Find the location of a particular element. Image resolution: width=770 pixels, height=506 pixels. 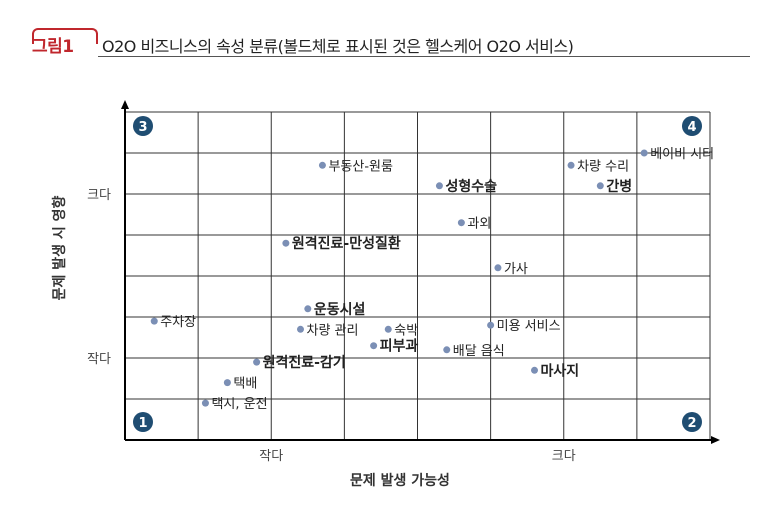

y-axis-arrow is located at coordinates (125, 104).